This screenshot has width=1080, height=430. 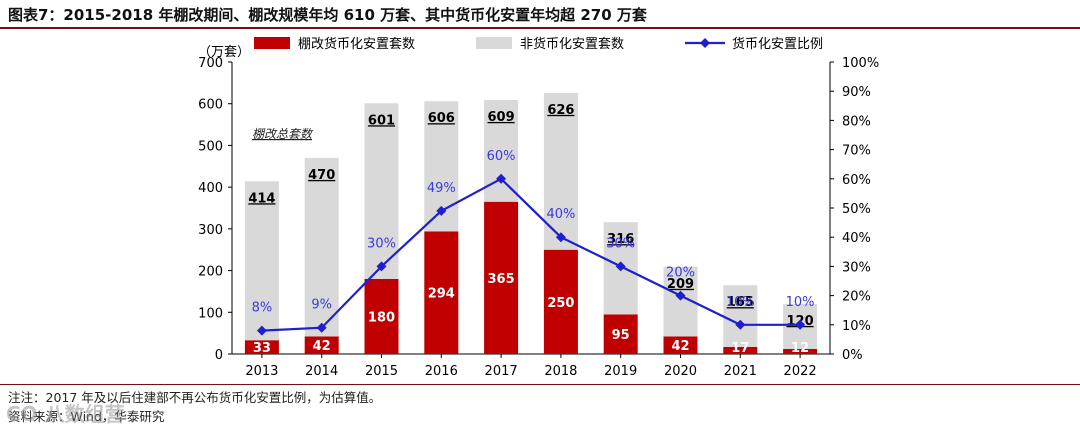 I want to click on legend-label-ratio: 货币化安置比例, so click(x=777, y=44).